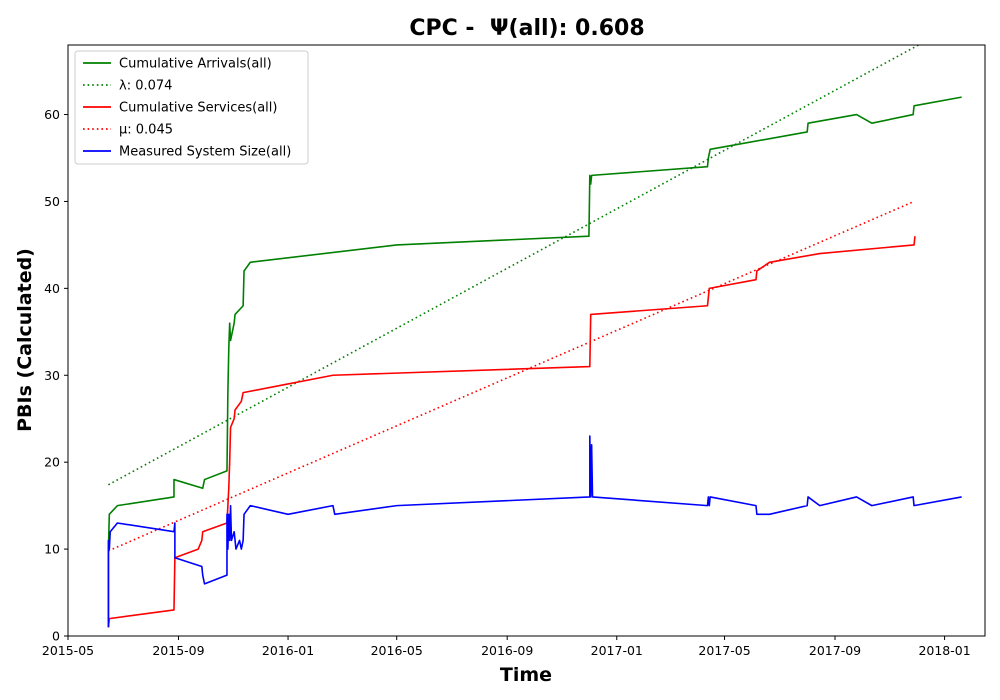 This screenshot has width=1000, height=700. I want to click on legend-label-2: Cumulative Services(all), so click(198, 108).